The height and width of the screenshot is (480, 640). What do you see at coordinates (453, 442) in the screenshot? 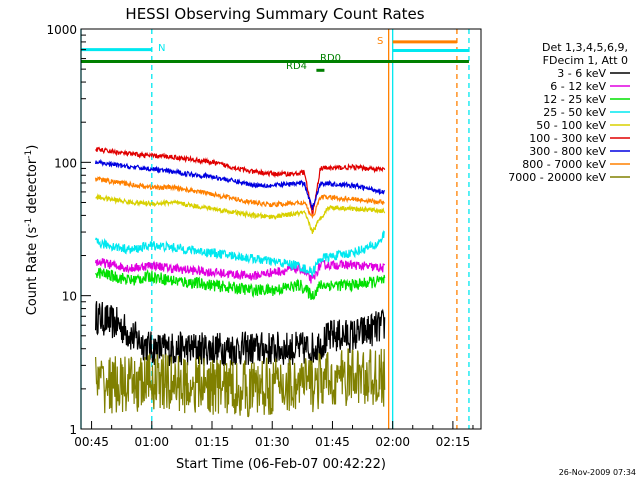
I see `x-tick-label-6: 02:15` at bounding box center [453, 442].